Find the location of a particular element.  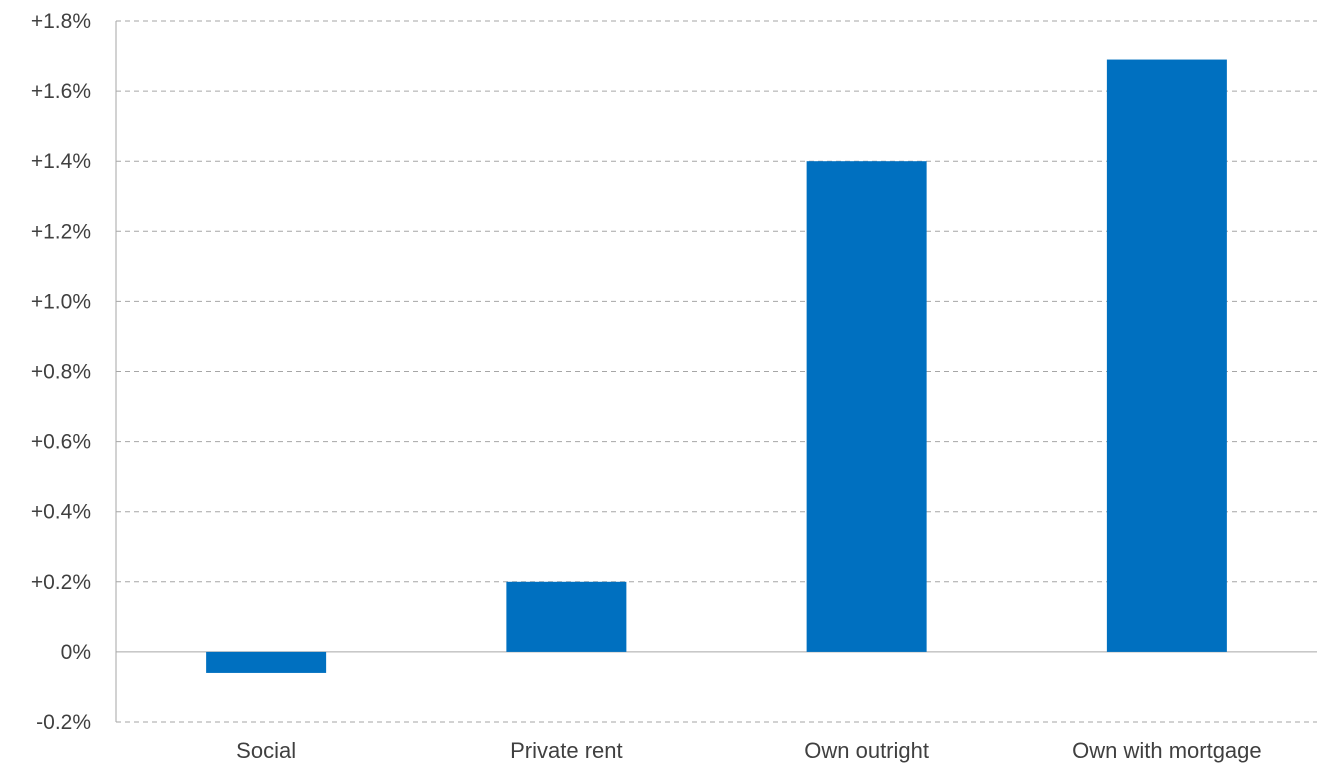

y-tick-label: +0.8% is located at coordinates (61, 372).